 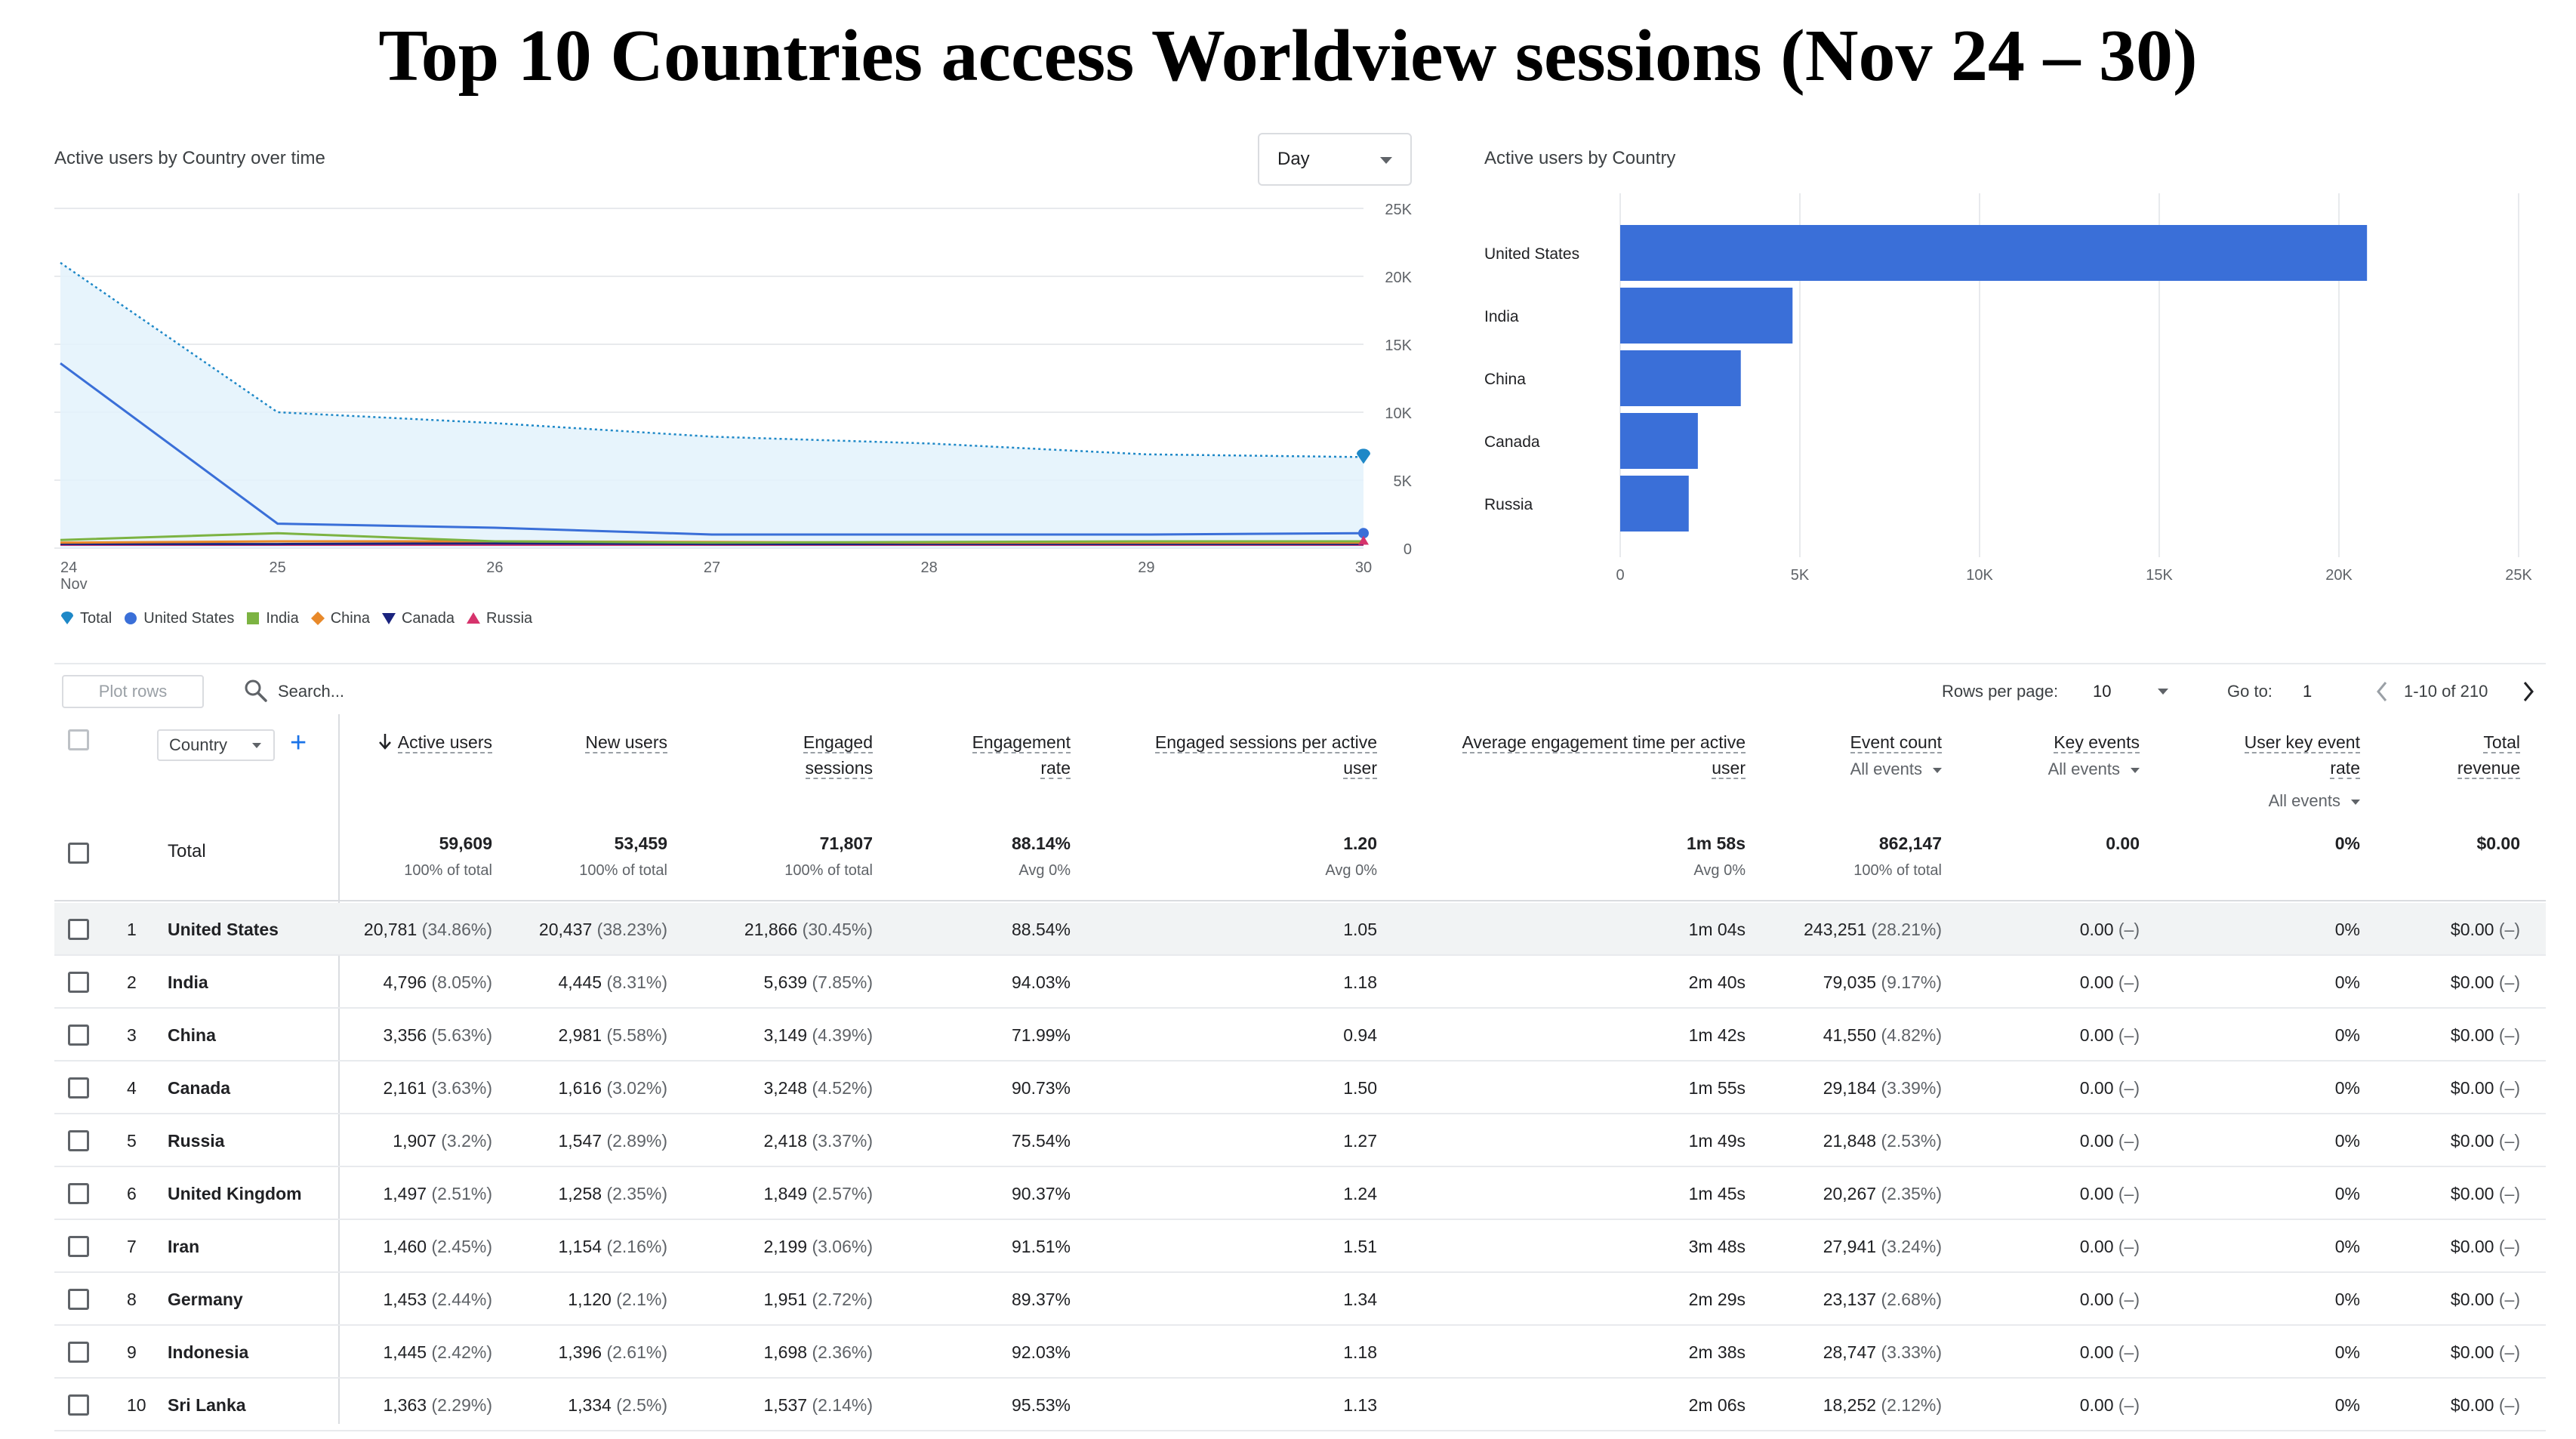 I want to click on cell-key: 0.00 (–), so click(x=2110, y=929).